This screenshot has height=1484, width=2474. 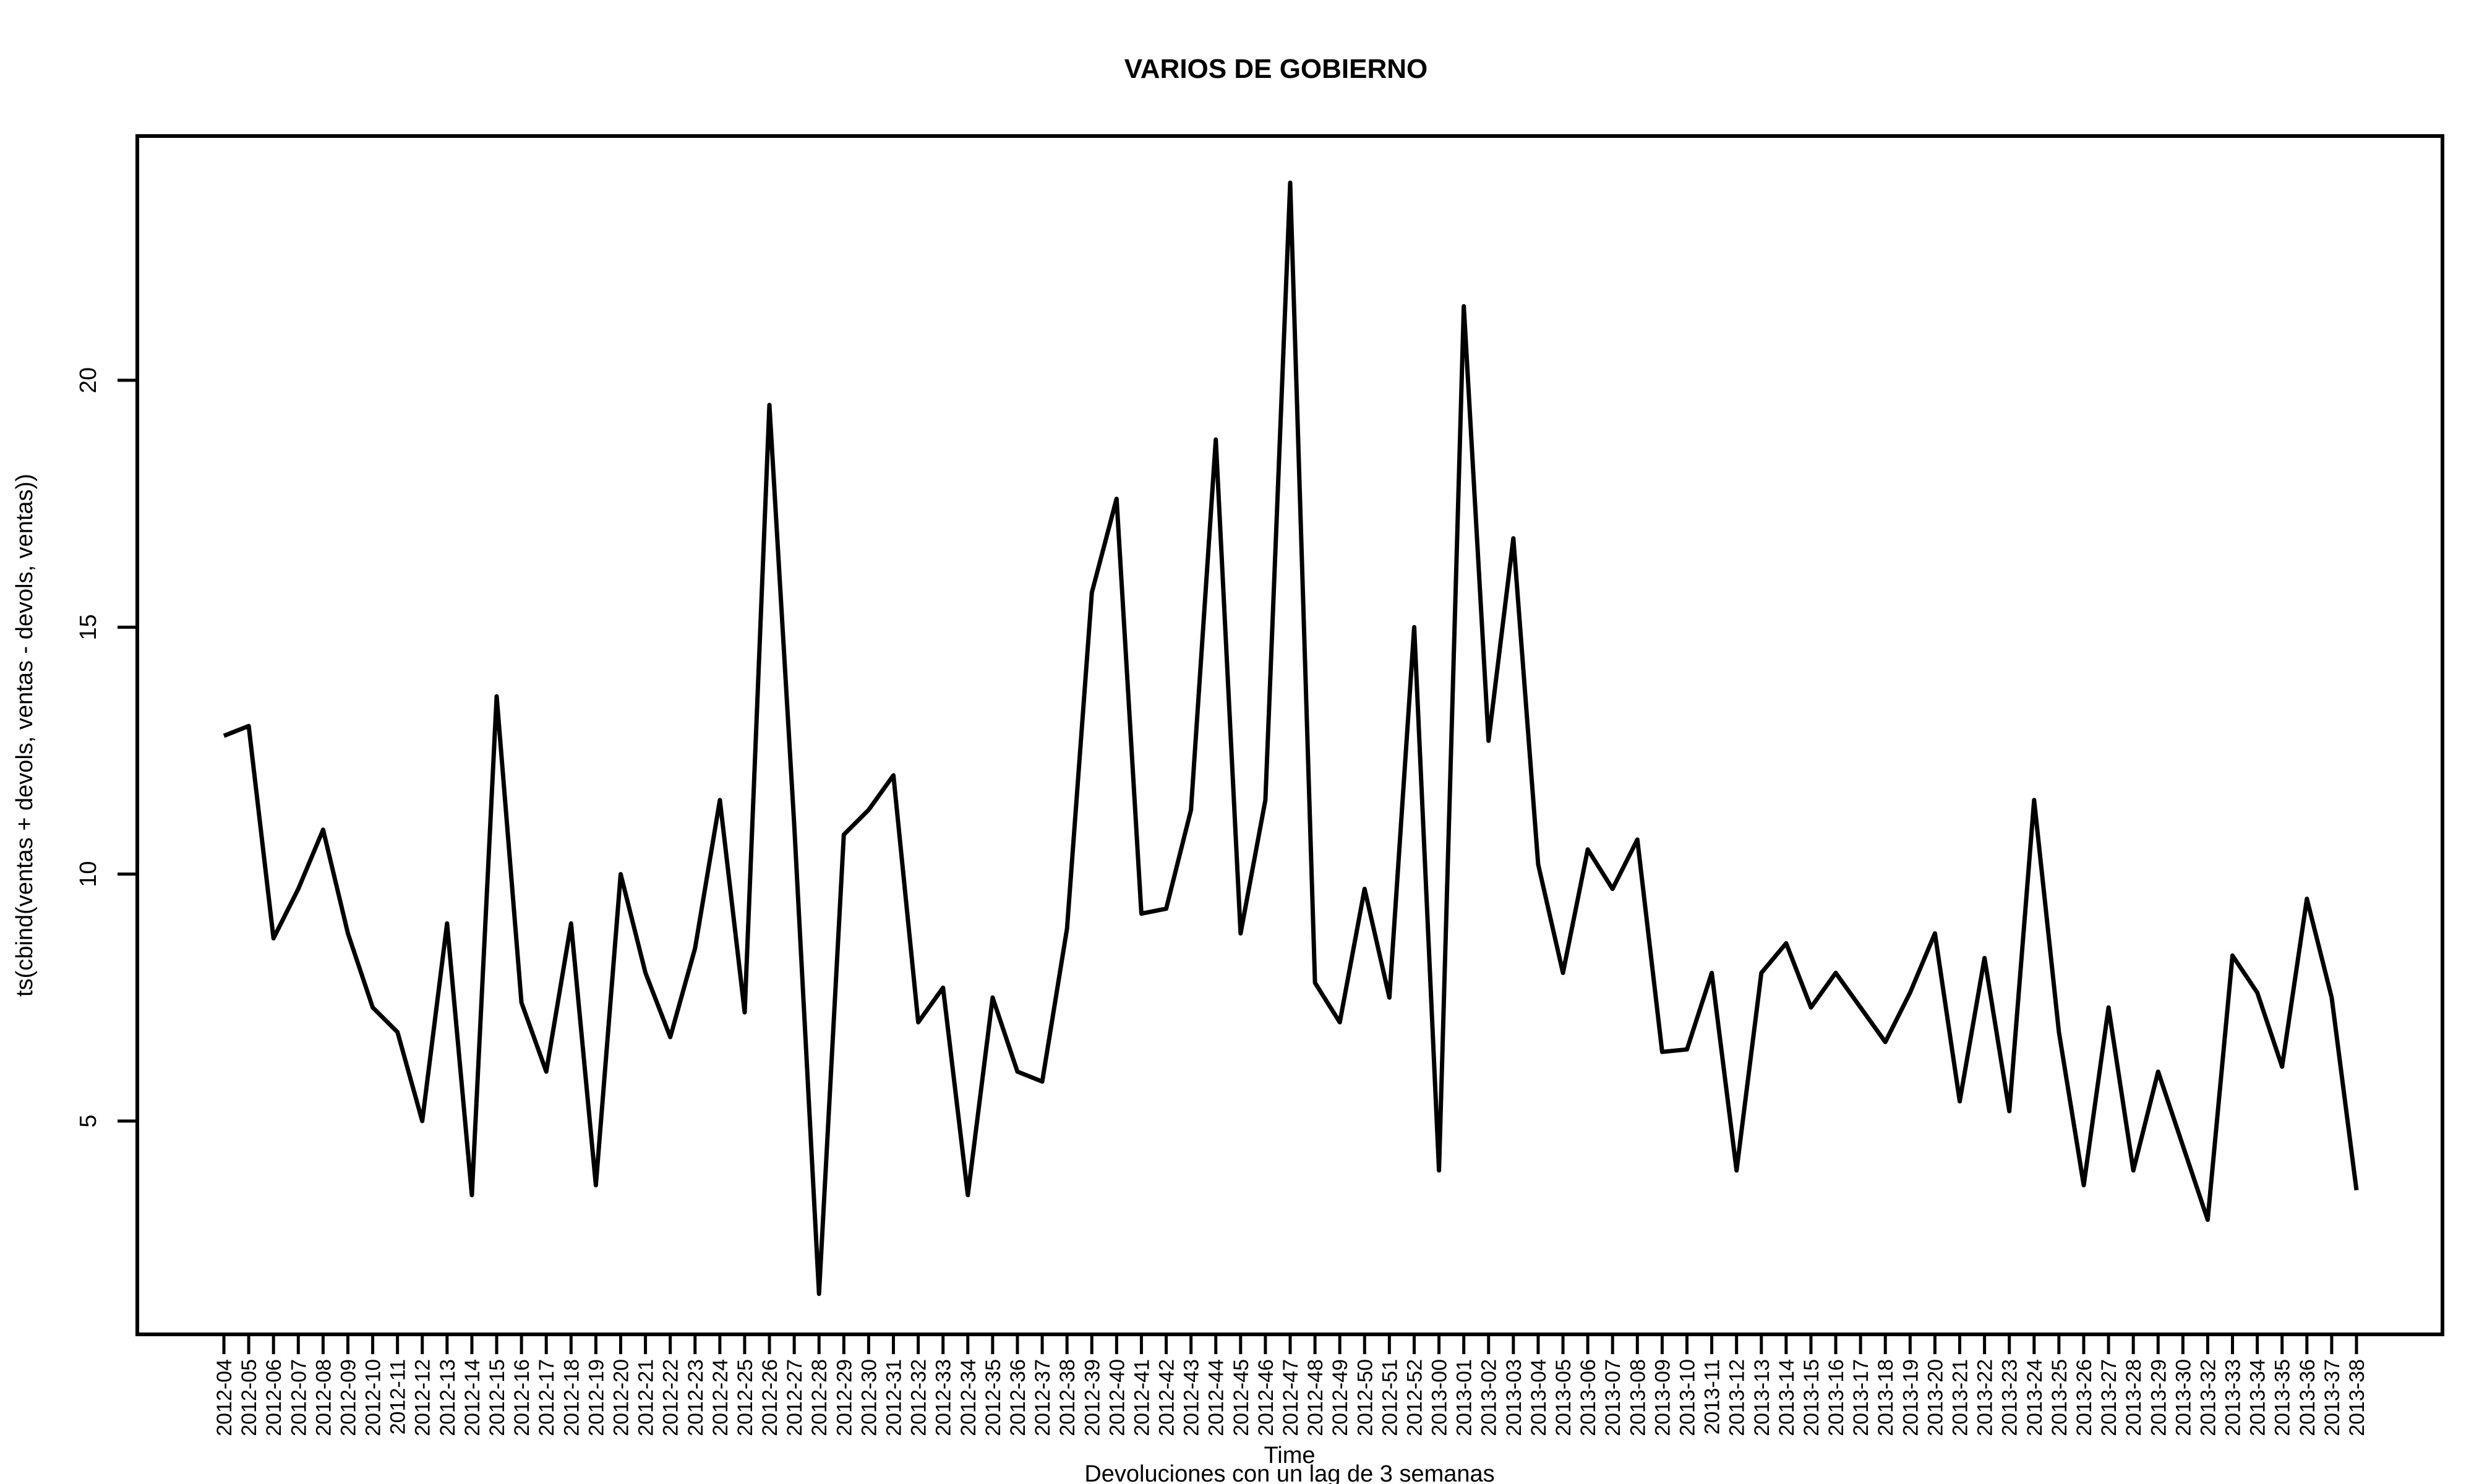 I want to click on x-tick-label: 2012-36, so click(x=1018, y=1397).